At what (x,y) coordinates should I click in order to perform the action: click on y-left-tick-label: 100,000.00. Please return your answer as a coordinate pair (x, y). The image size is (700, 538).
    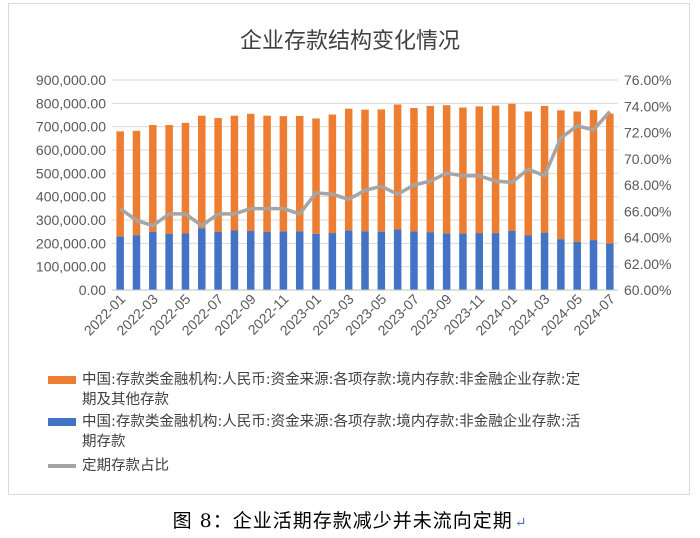
    Looking at the image, I should click on (71, 267).